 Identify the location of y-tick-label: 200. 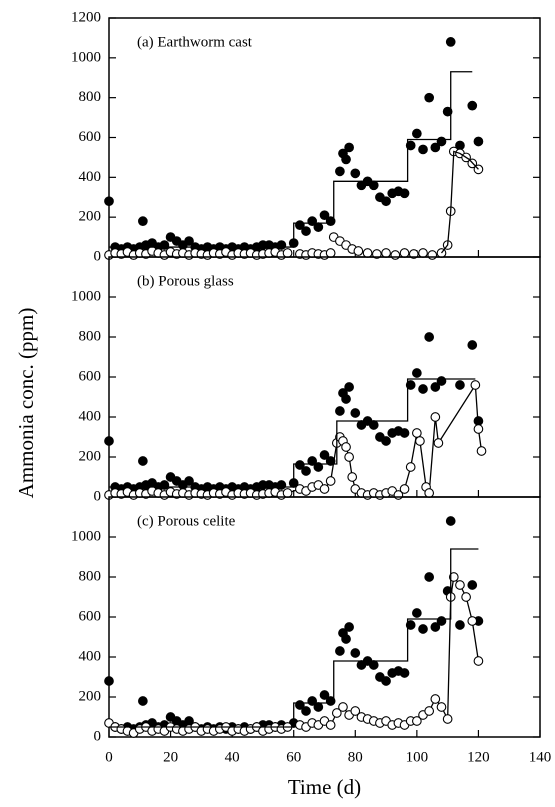
(90, 696).